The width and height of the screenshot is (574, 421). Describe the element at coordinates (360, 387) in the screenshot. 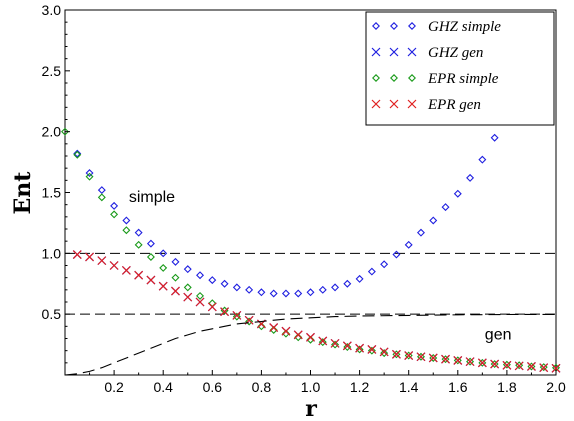

I see `x-tick-label: 1.2` at that location.